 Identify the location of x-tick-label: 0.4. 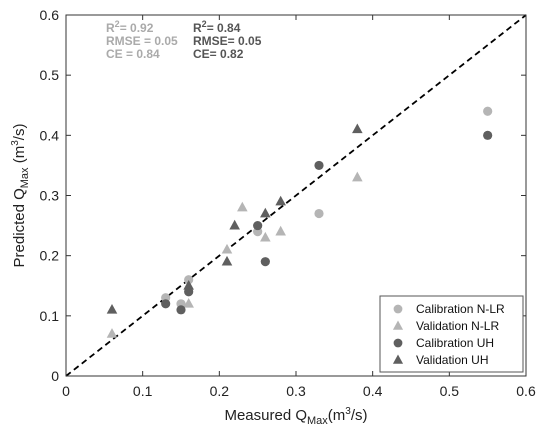
(373, 391).